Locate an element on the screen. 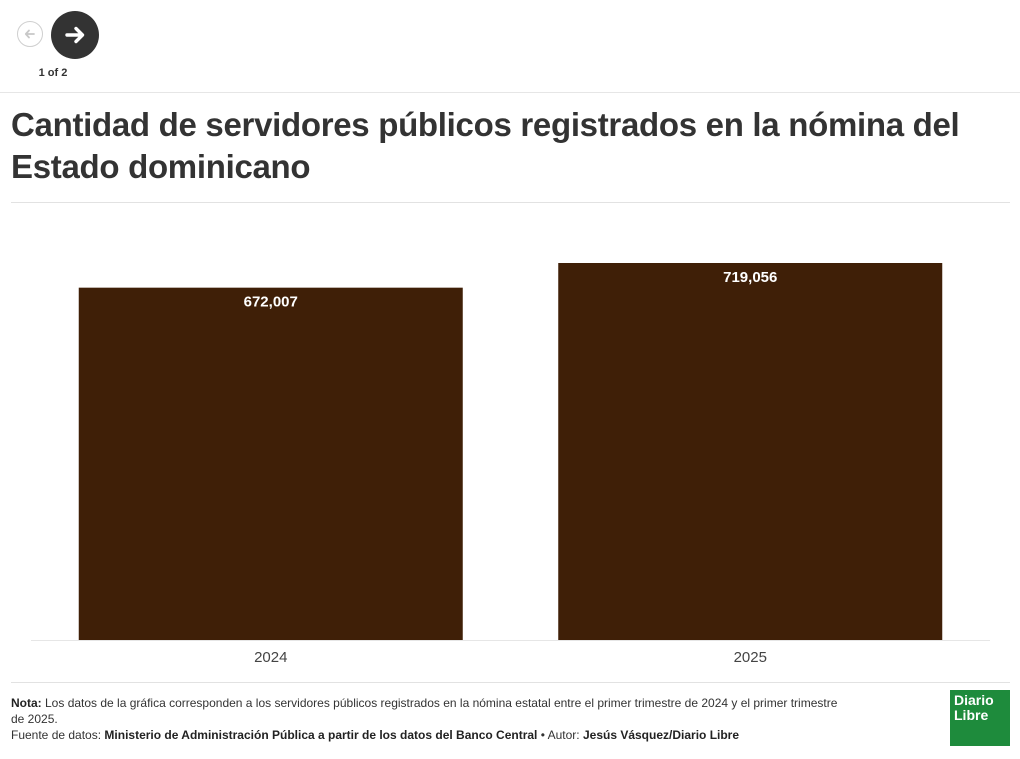 This screenshot has height=759, width=1020. arrow-left-icon is located at coordinates (29, 34).